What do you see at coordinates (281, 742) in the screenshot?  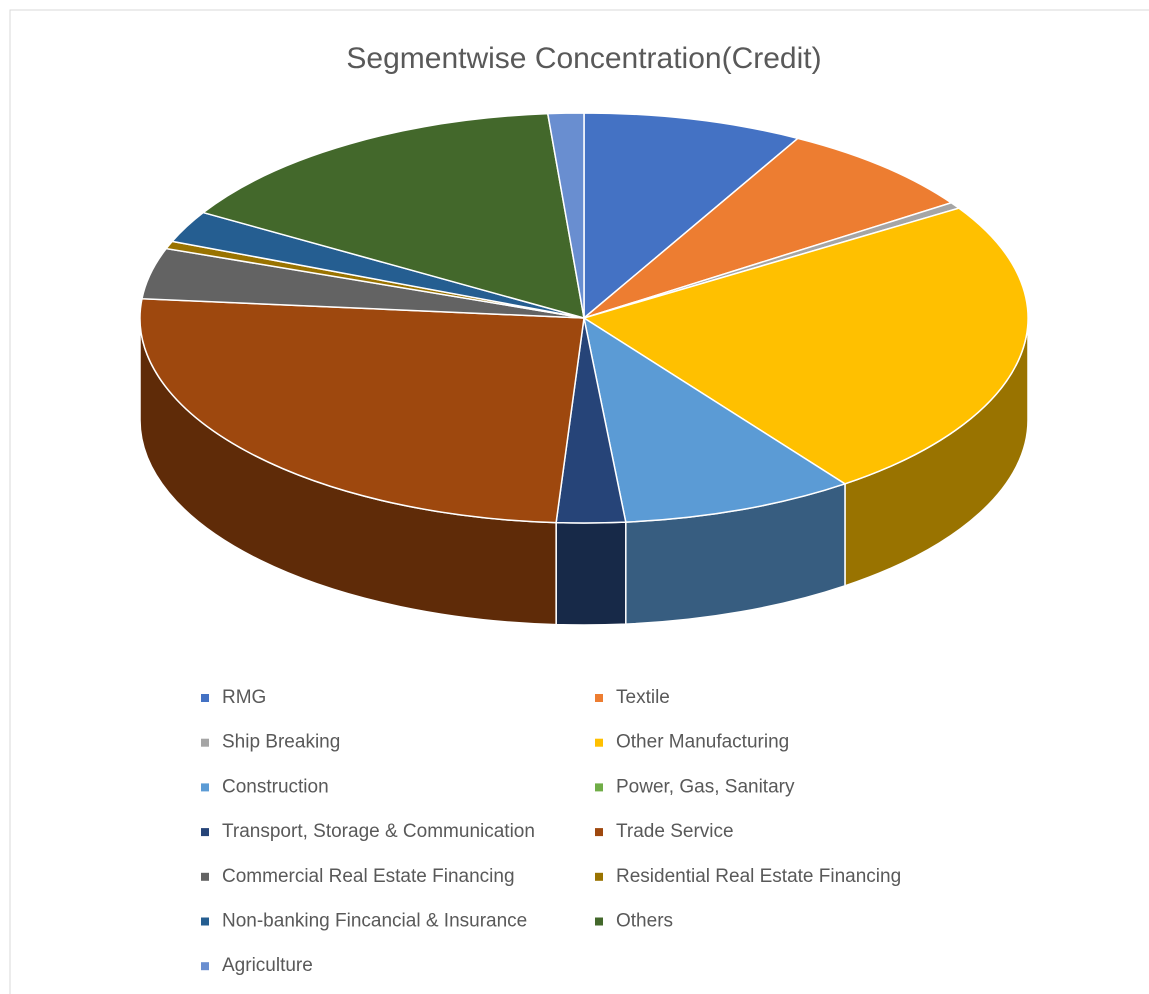 I see `legend-label: Ship Breaking` at bounding box center [281, 742].